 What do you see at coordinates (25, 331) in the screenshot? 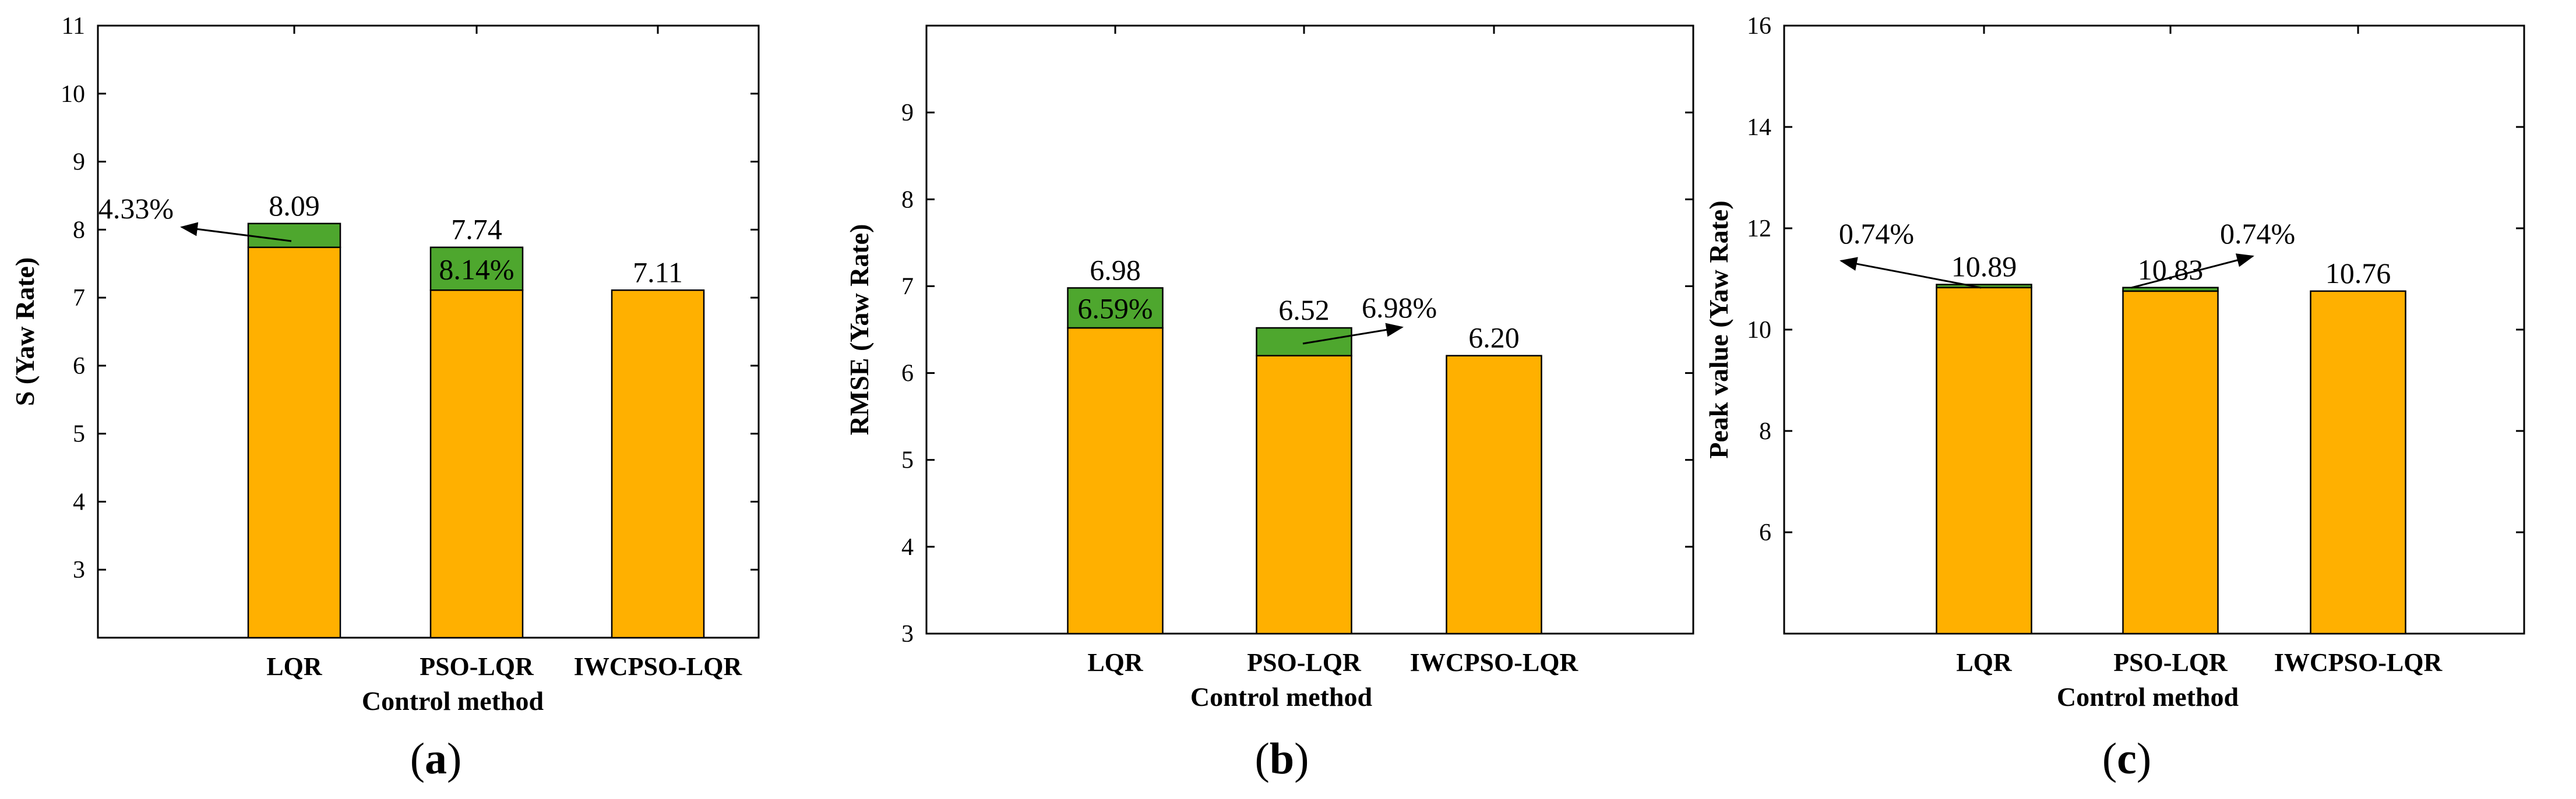
I see `y-axis-label: S (Yaw Rate)` at bounding box center [25, 331].